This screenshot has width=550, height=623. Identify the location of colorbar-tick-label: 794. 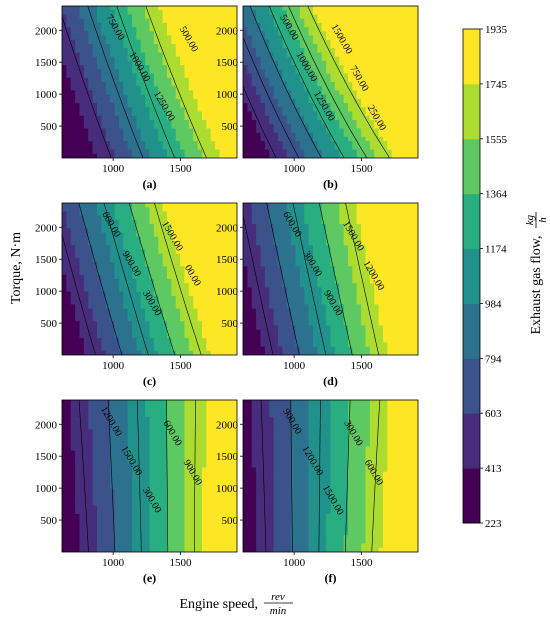
(493, 359).